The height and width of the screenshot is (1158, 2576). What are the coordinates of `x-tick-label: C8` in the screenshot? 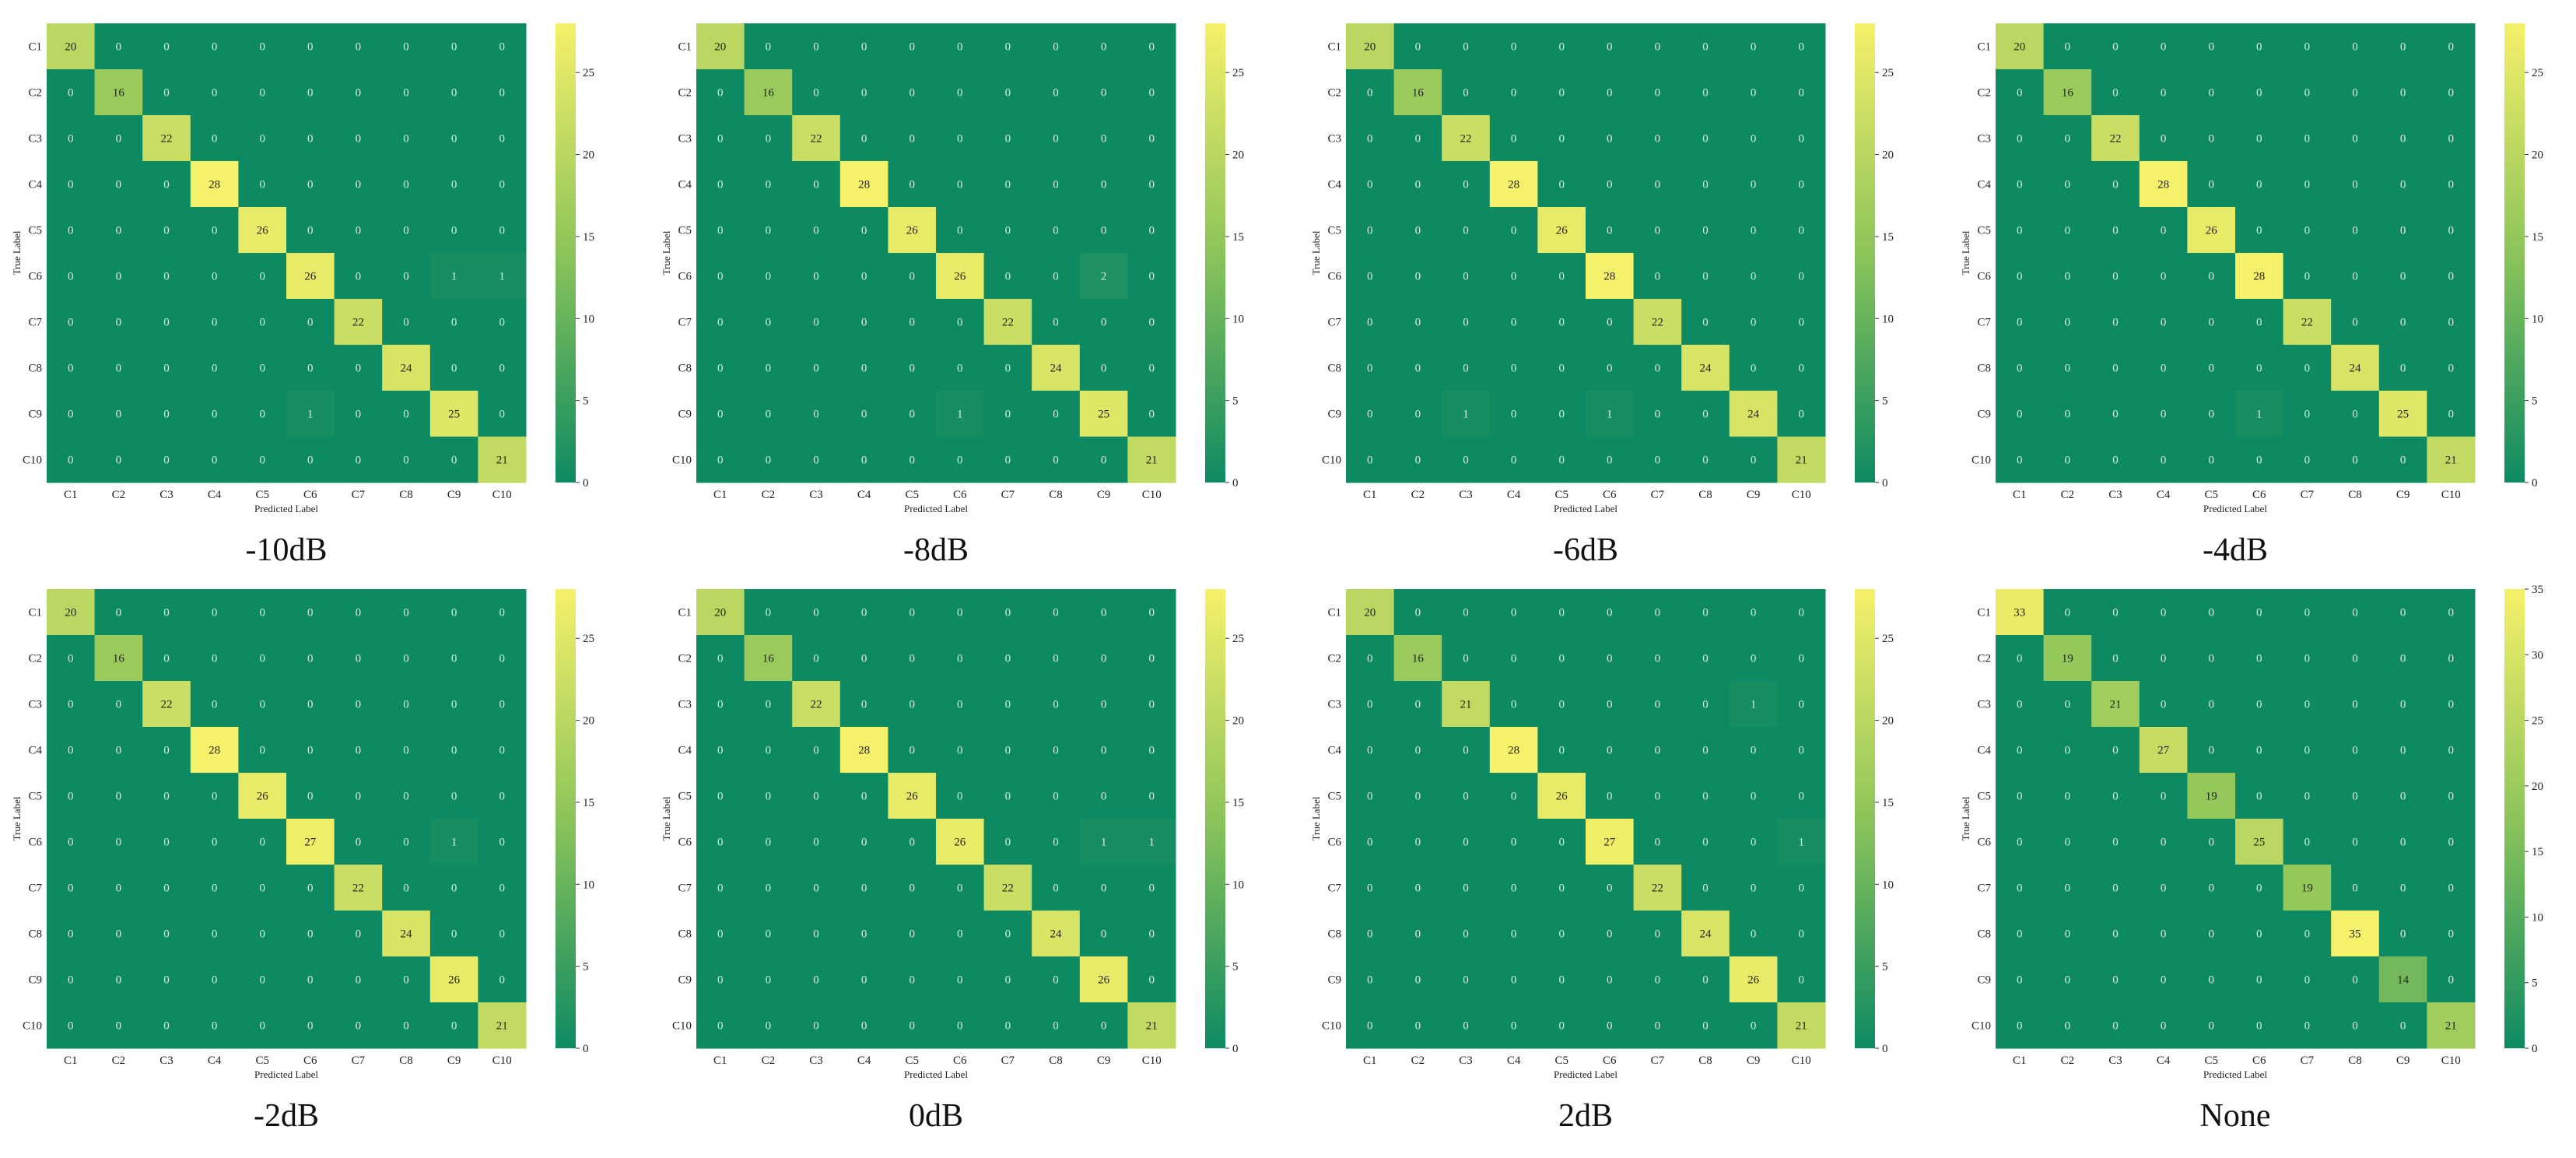 It's located at (1056, 495).